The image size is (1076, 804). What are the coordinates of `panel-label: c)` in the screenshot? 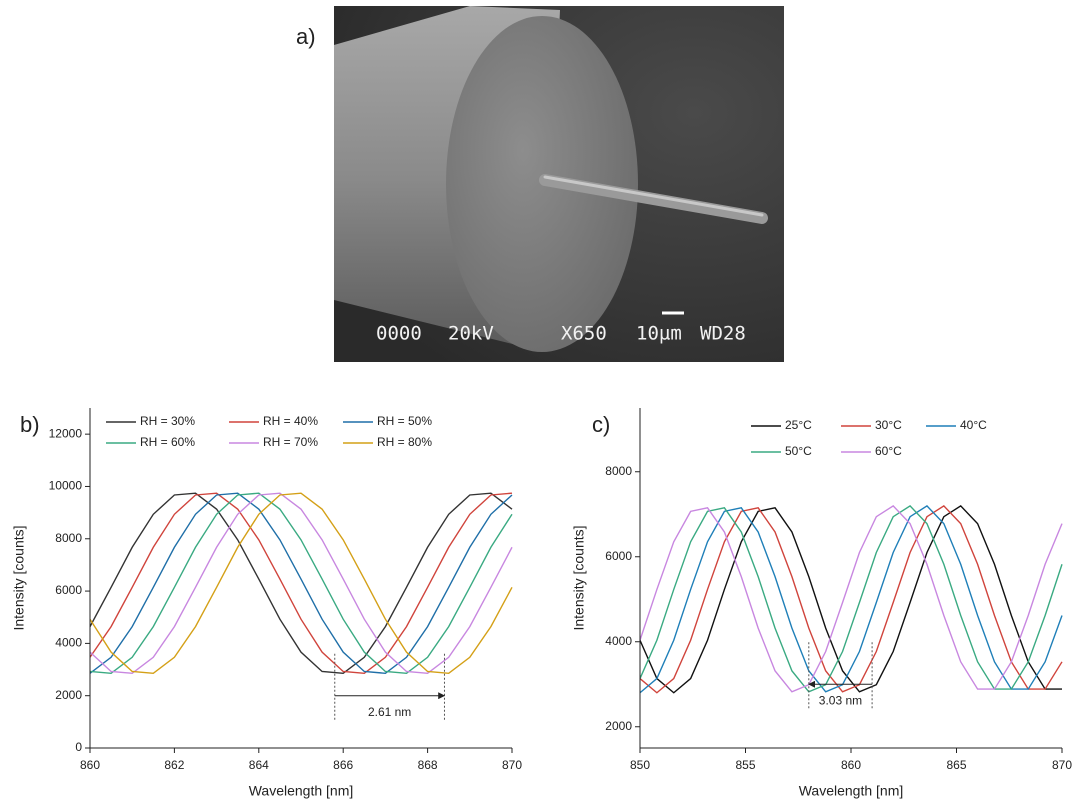 It's located at (601, 424).